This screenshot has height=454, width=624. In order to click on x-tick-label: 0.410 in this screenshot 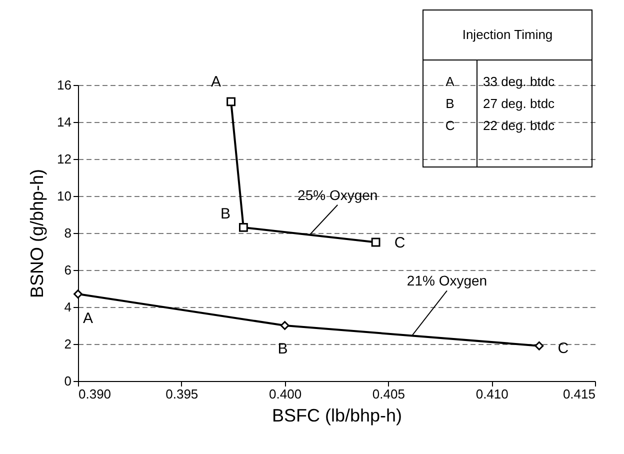, I will do `click(492, 394)`.